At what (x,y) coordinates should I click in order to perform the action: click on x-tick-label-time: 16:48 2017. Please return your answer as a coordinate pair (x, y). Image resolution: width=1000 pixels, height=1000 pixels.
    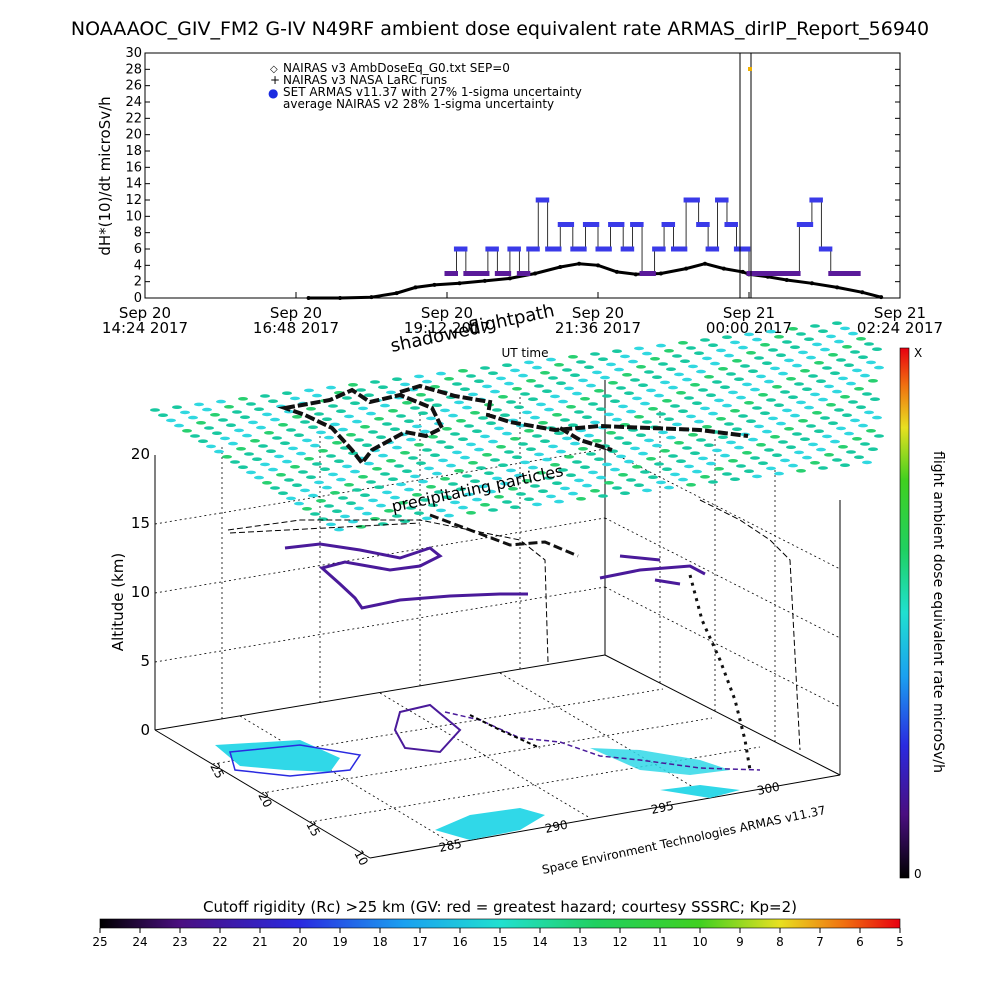
    Looking at the image, I should click on (296, 328).